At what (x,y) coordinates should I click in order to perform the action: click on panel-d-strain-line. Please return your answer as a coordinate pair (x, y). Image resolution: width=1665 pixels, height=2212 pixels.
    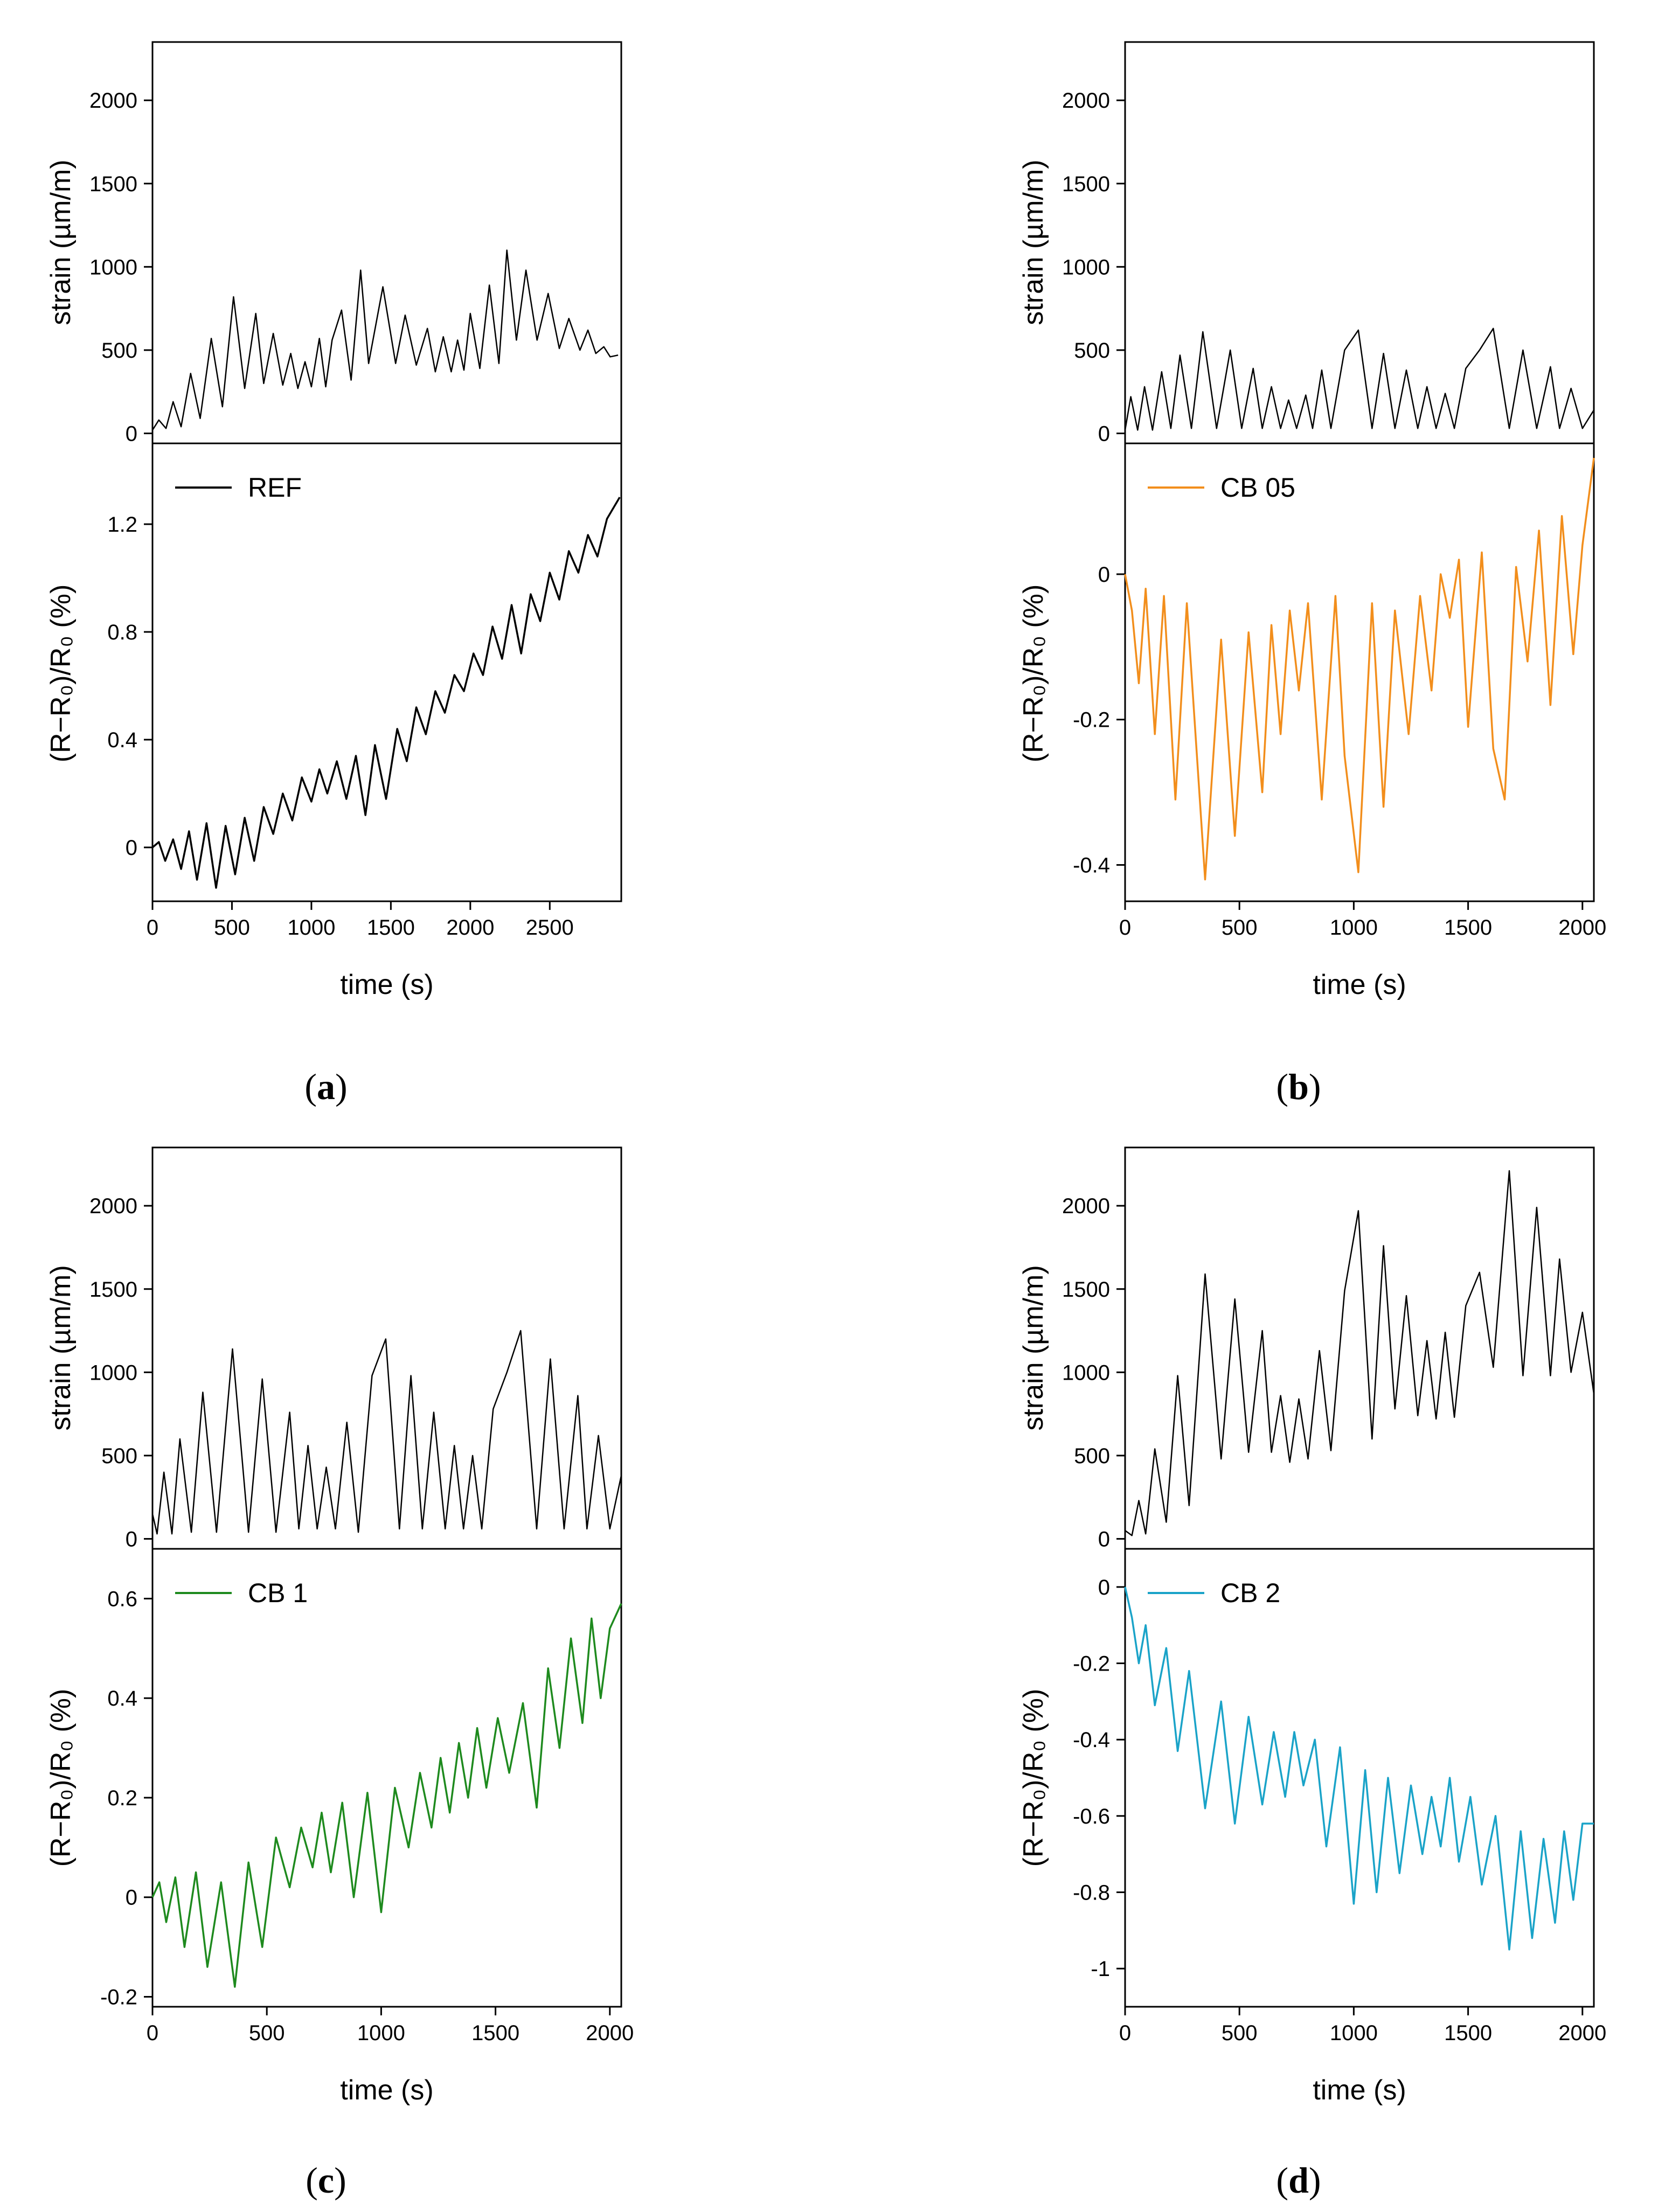
    Looking at the image, I should click on (1360, 1353).